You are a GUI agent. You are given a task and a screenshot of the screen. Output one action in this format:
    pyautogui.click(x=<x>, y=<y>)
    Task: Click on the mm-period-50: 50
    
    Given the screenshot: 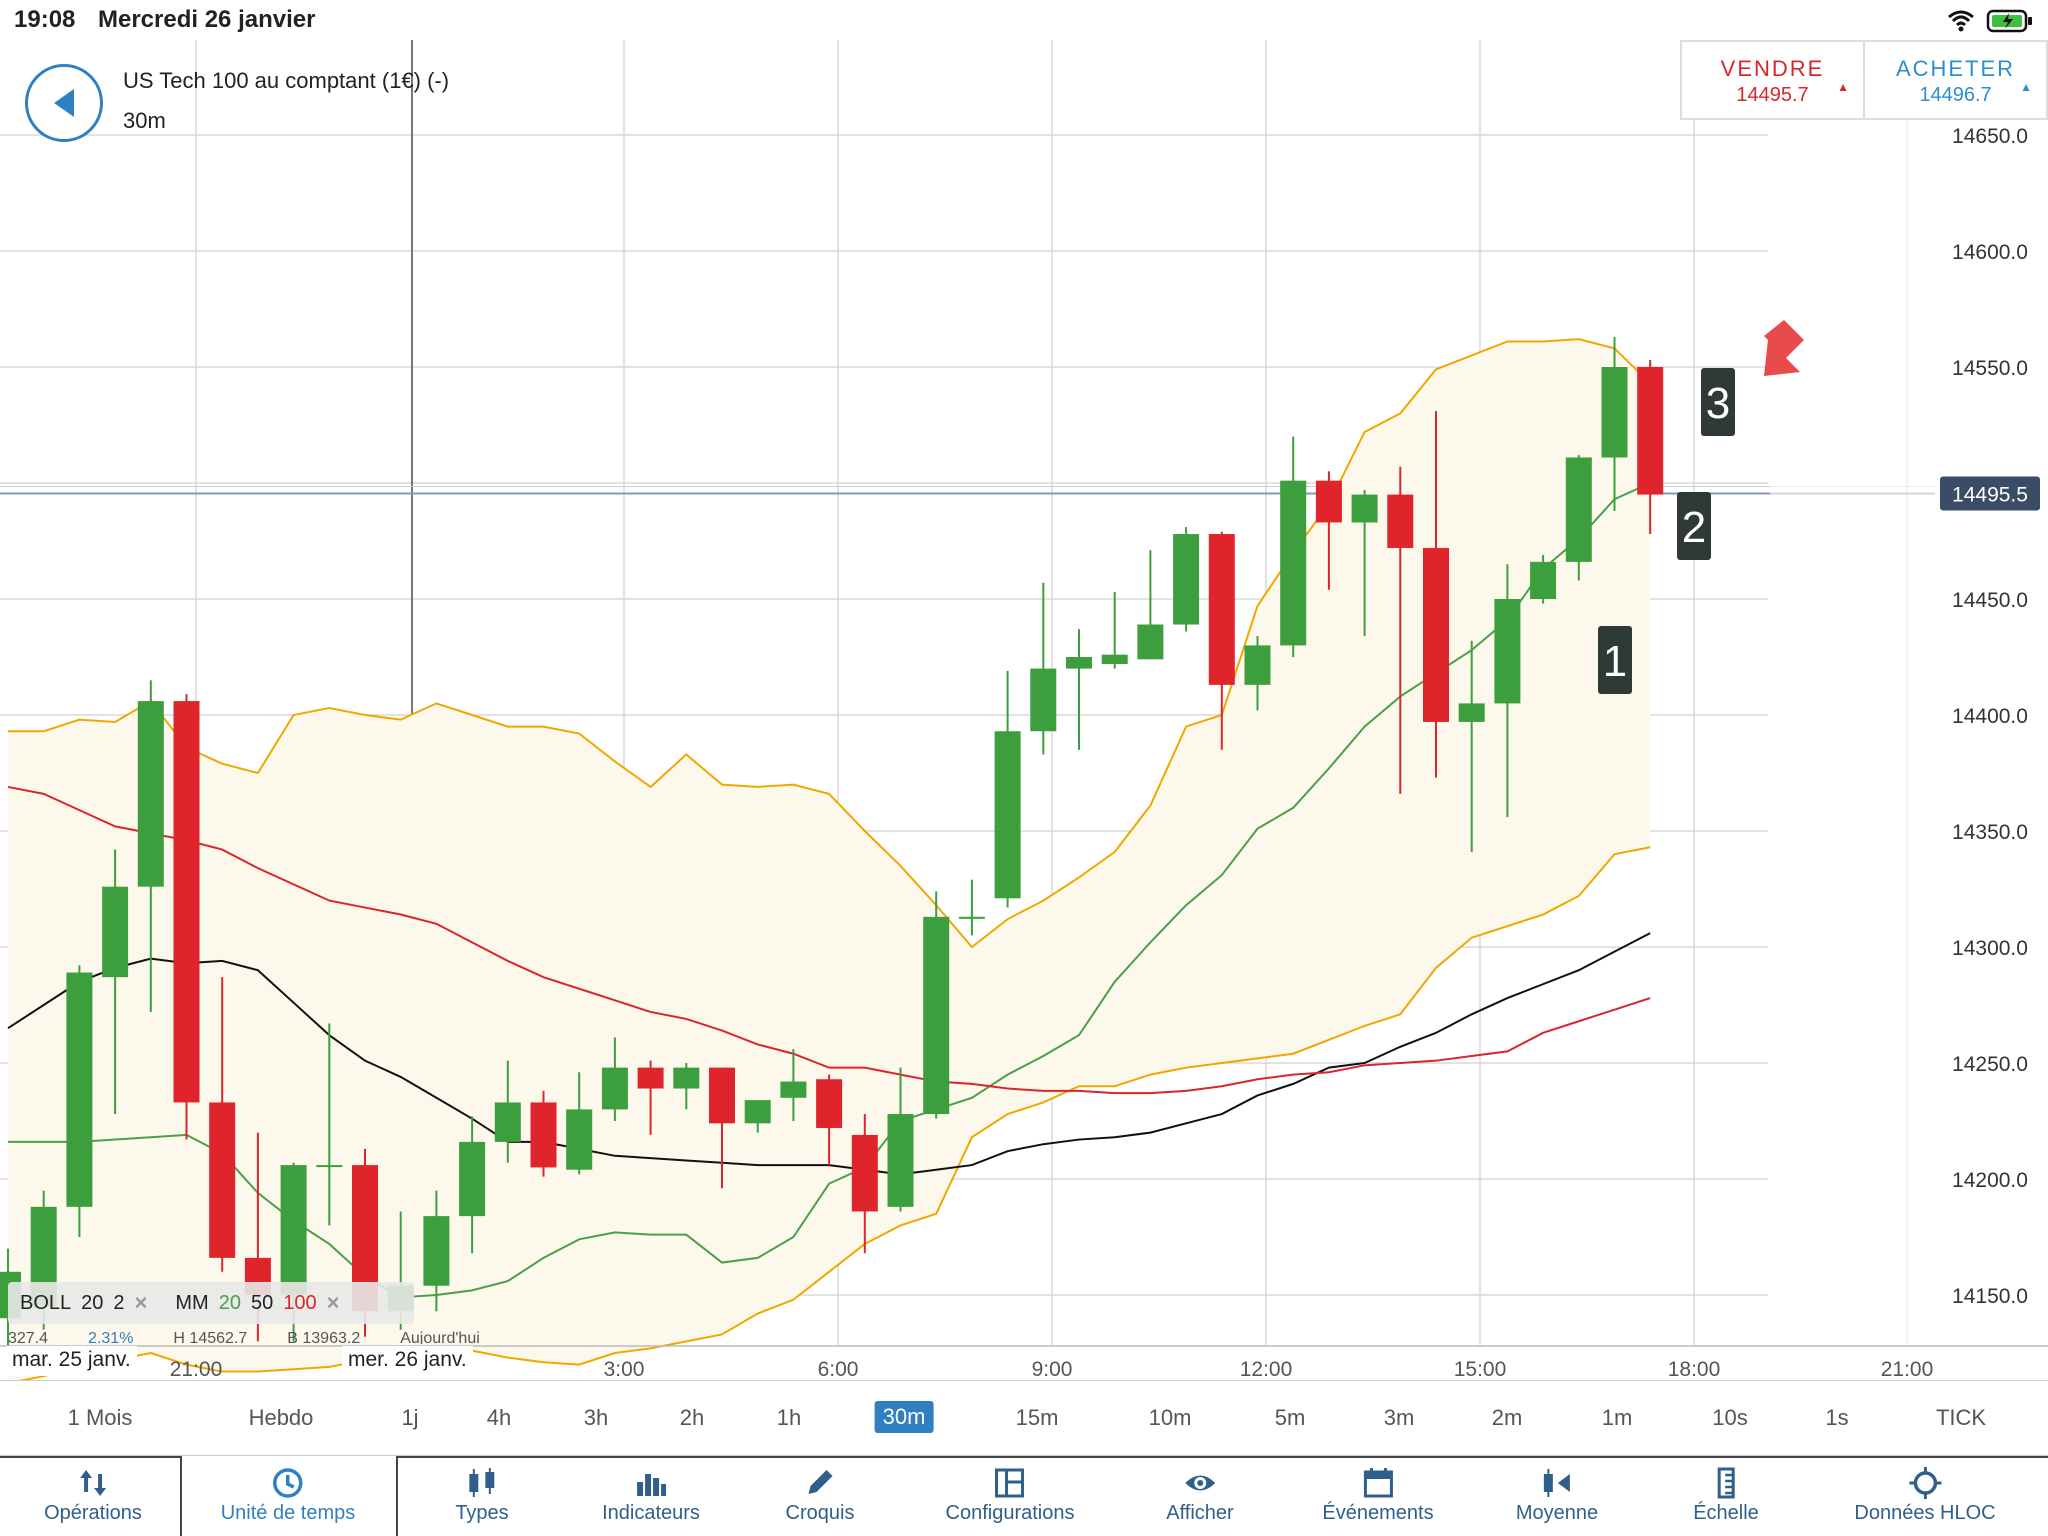 What is the action you would take?
    pyautogui.click(x=262, y=1302)
    